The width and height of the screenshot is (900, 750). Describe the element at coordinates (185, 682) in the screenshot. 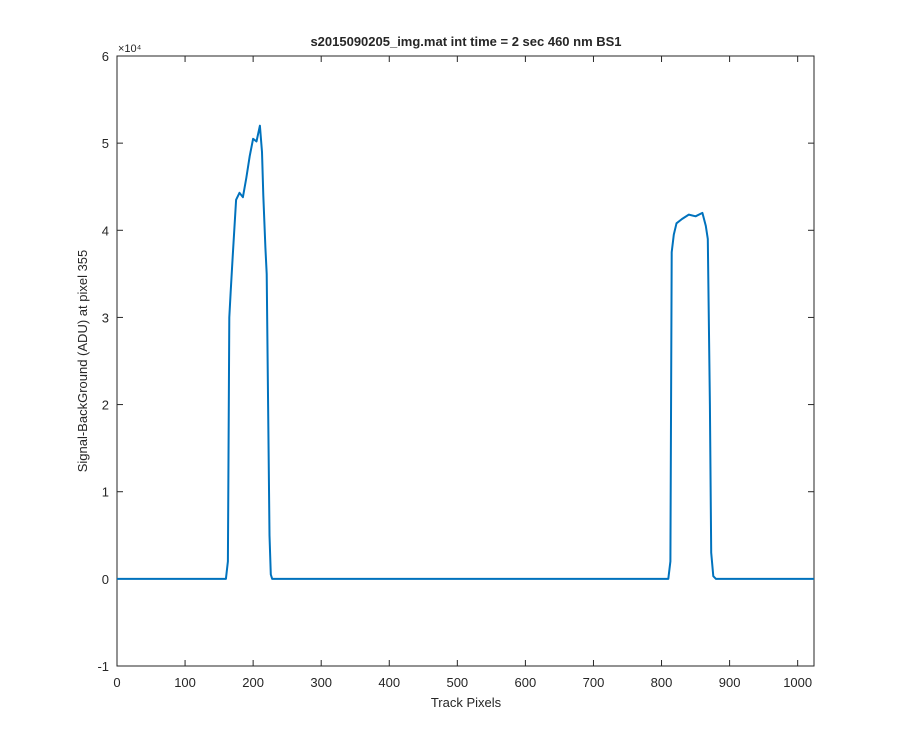

I see `x-tick-label: 100` at that location.